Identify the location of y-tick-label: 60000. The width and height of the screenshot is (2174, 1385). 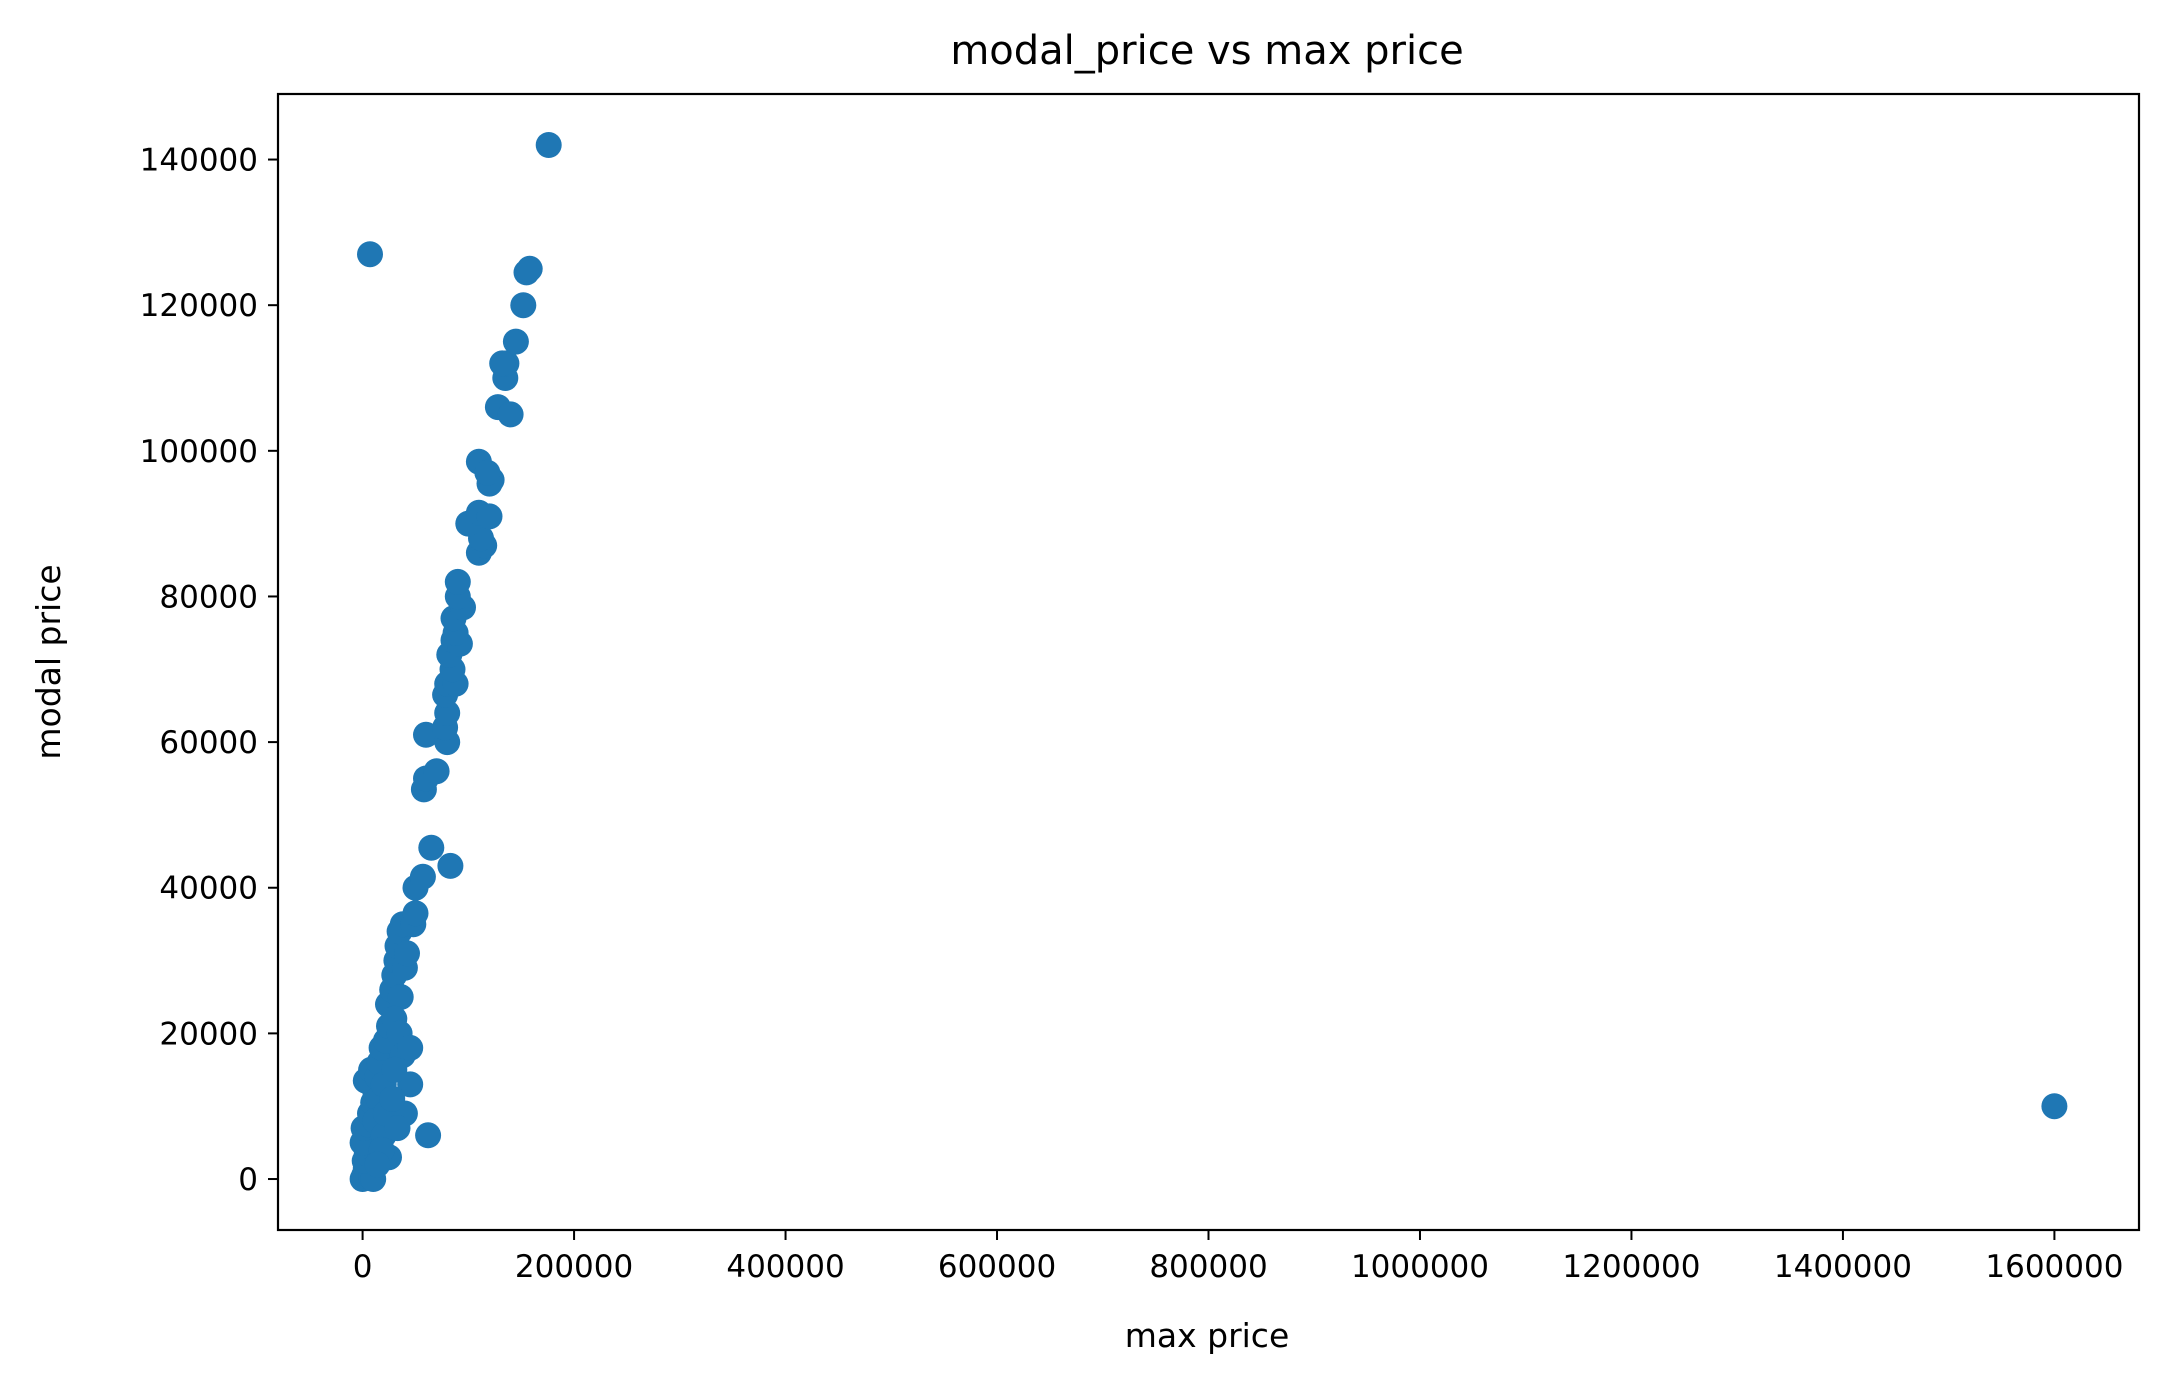
(208, 743).